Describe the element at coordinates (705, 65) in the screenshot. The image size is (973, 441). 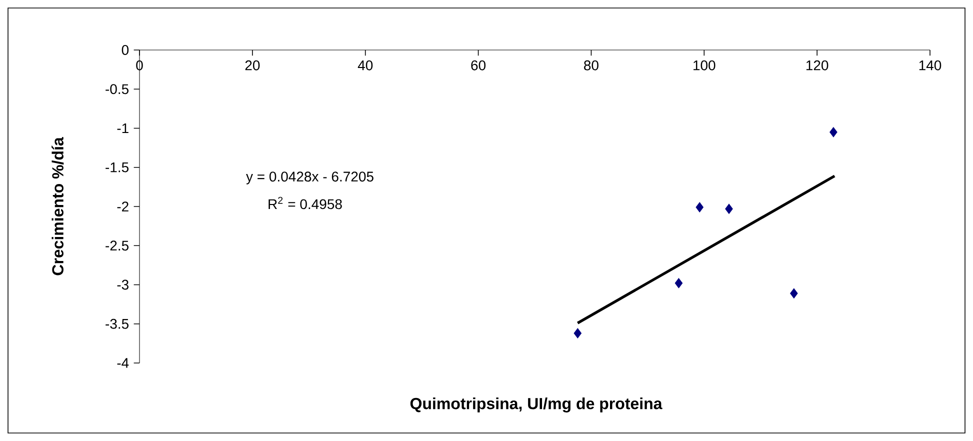
I see `x-tick-label: 100` at that location.